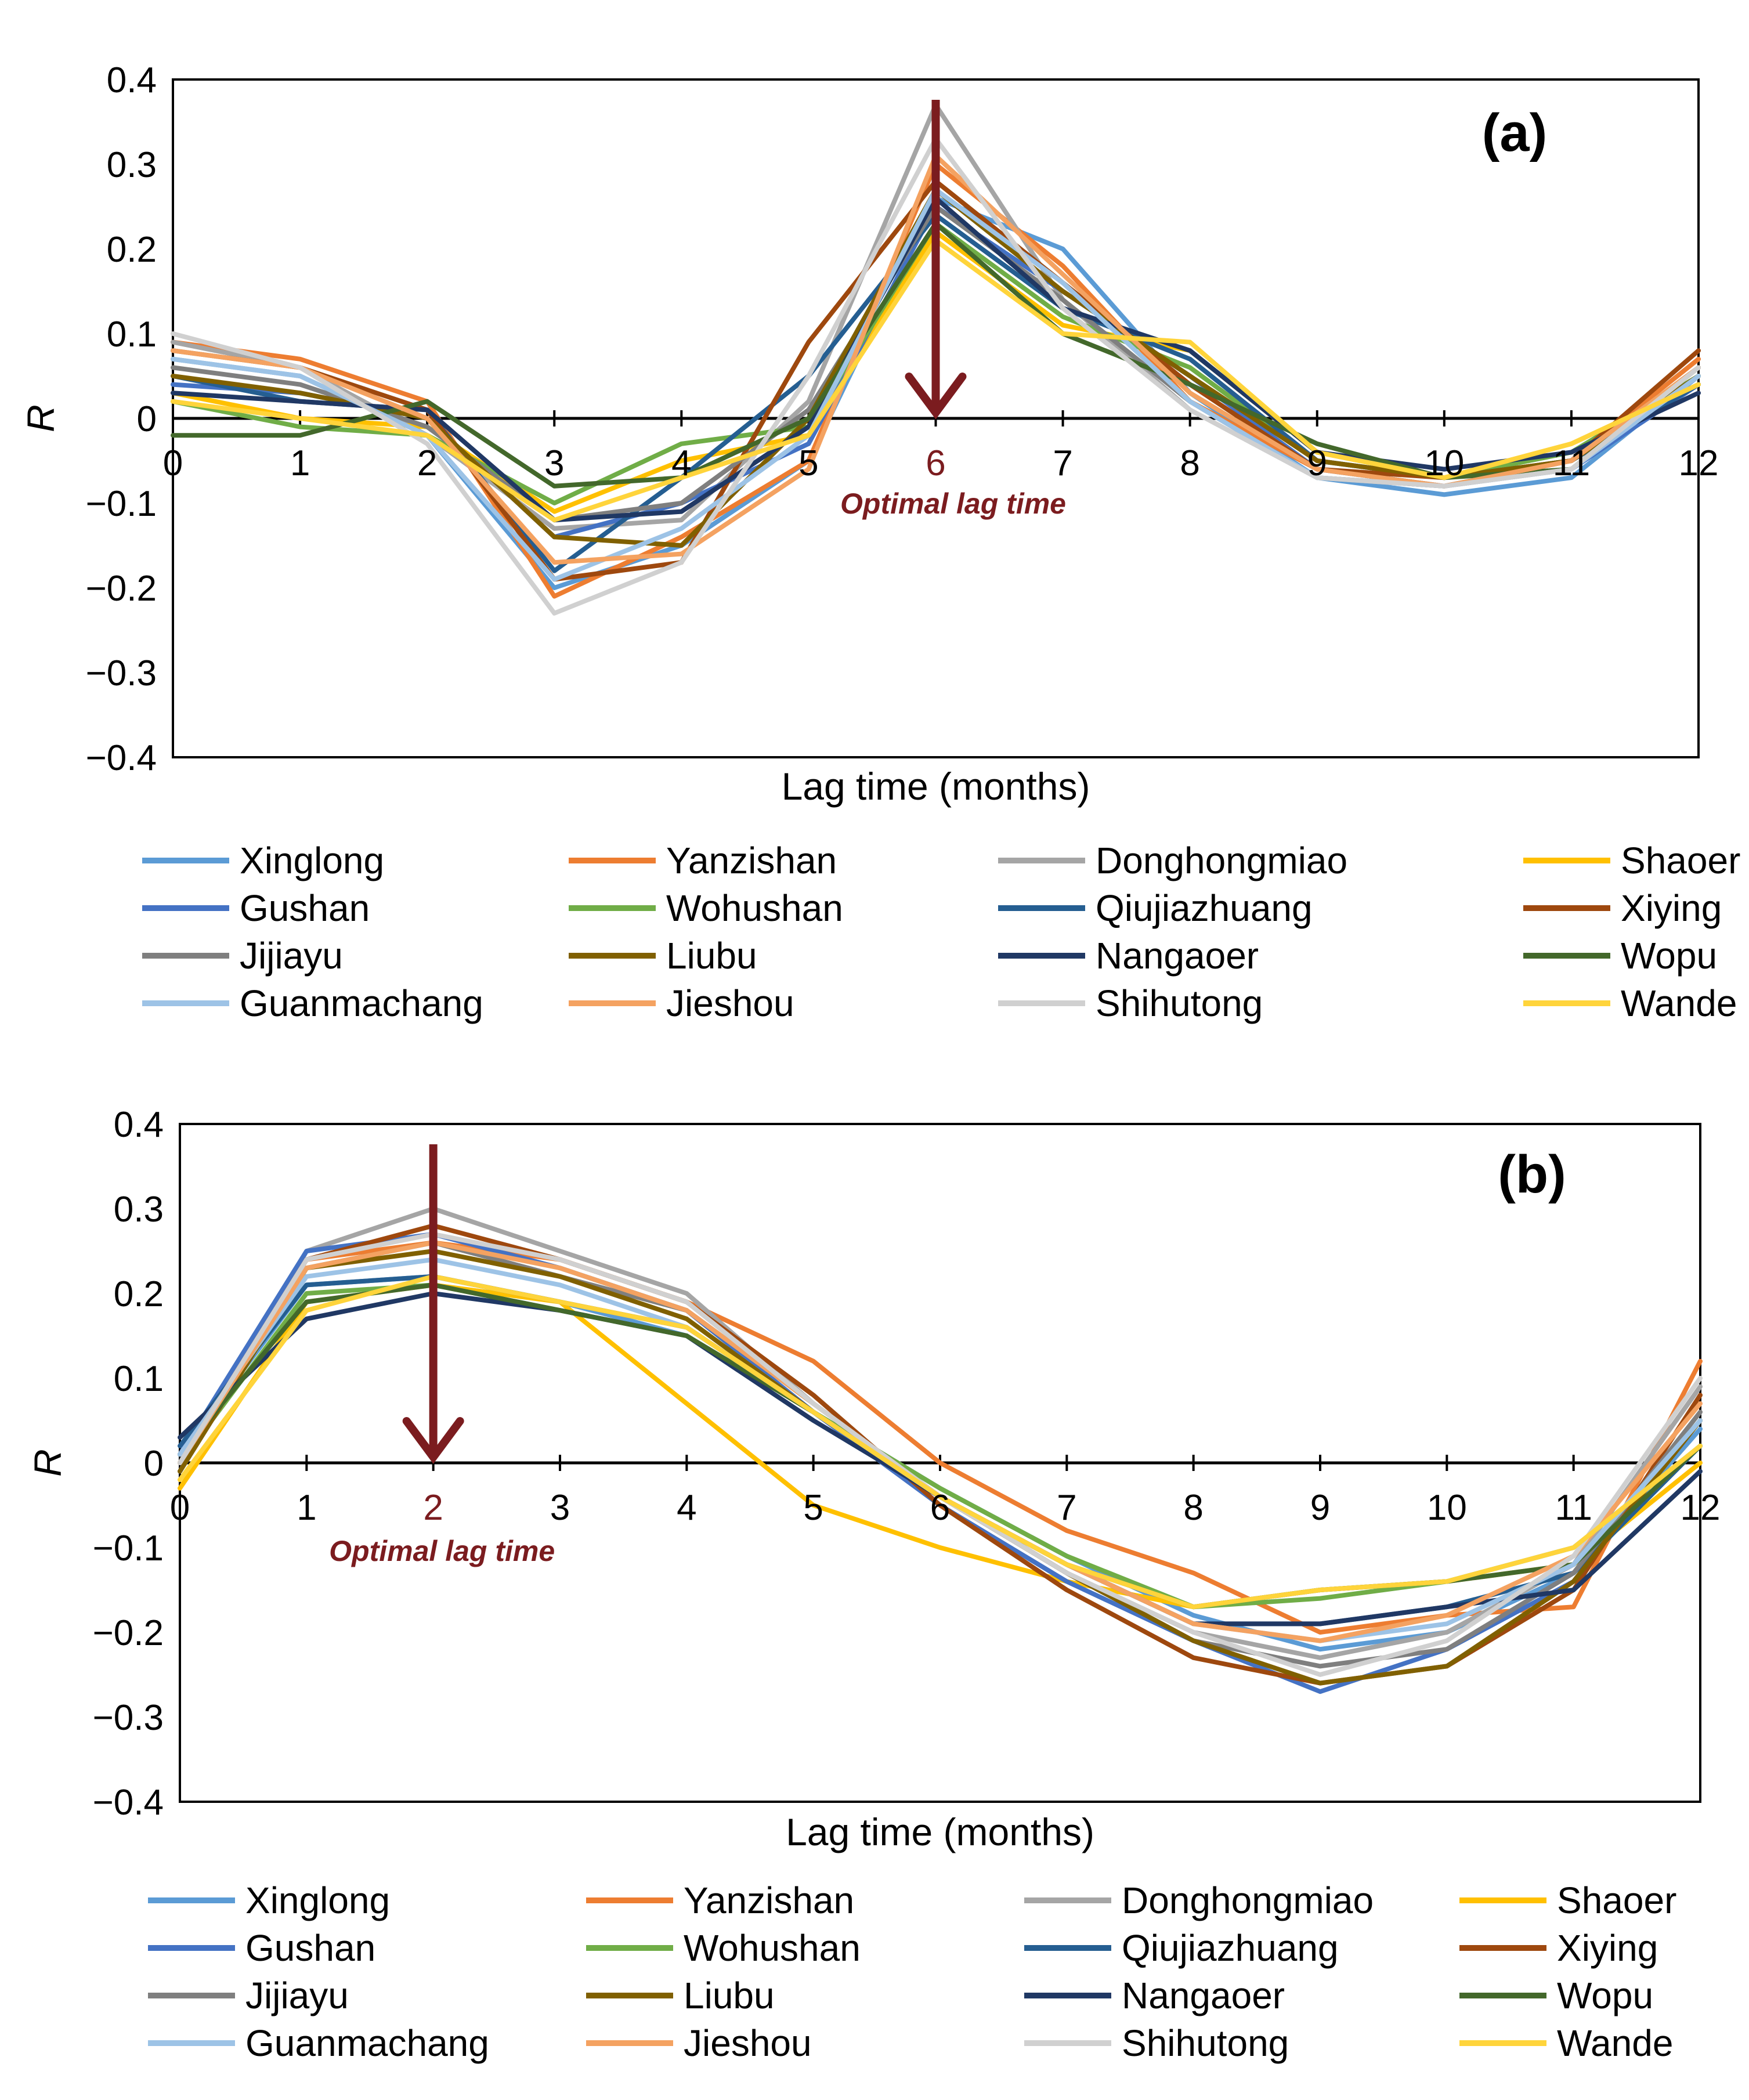 The height and width of the screenshot is (2100, 1749). Describe the element at coordinates (312, 860) in the screenshot. I see `legend-label: Xinglong` at that location.